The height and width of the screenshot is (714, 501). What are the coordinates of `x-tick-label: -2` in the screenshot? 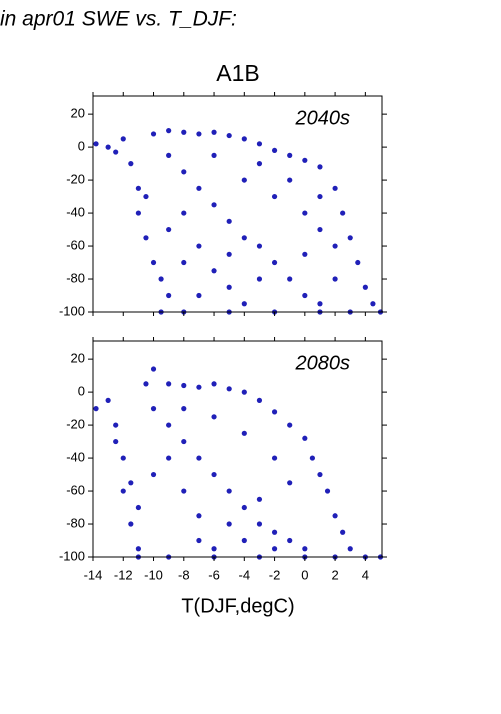 It's located at (275, 574).